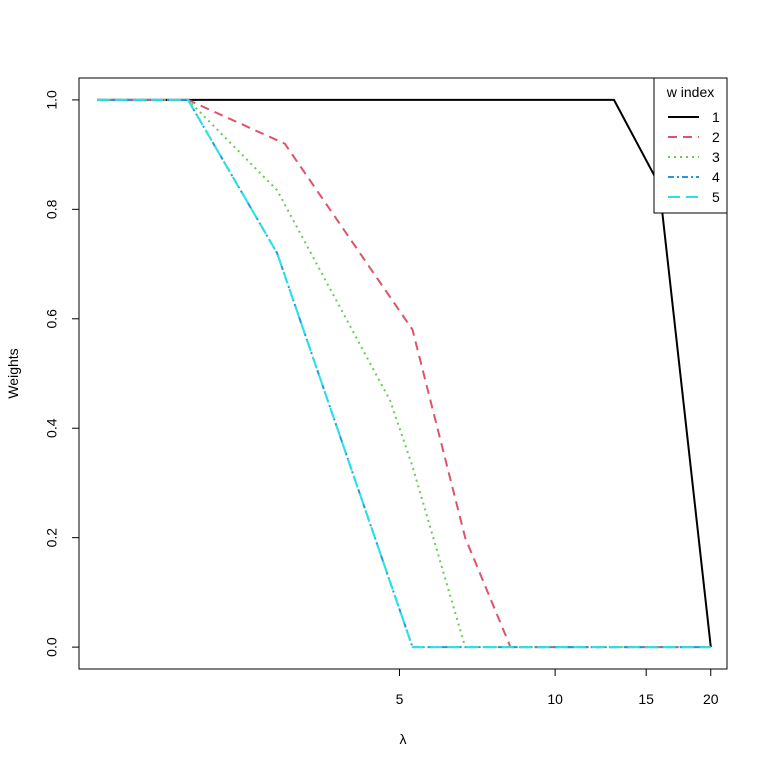 This screenshot has width=768, height=768. I want to click on legend-label-2: 2, so click(716, 137).